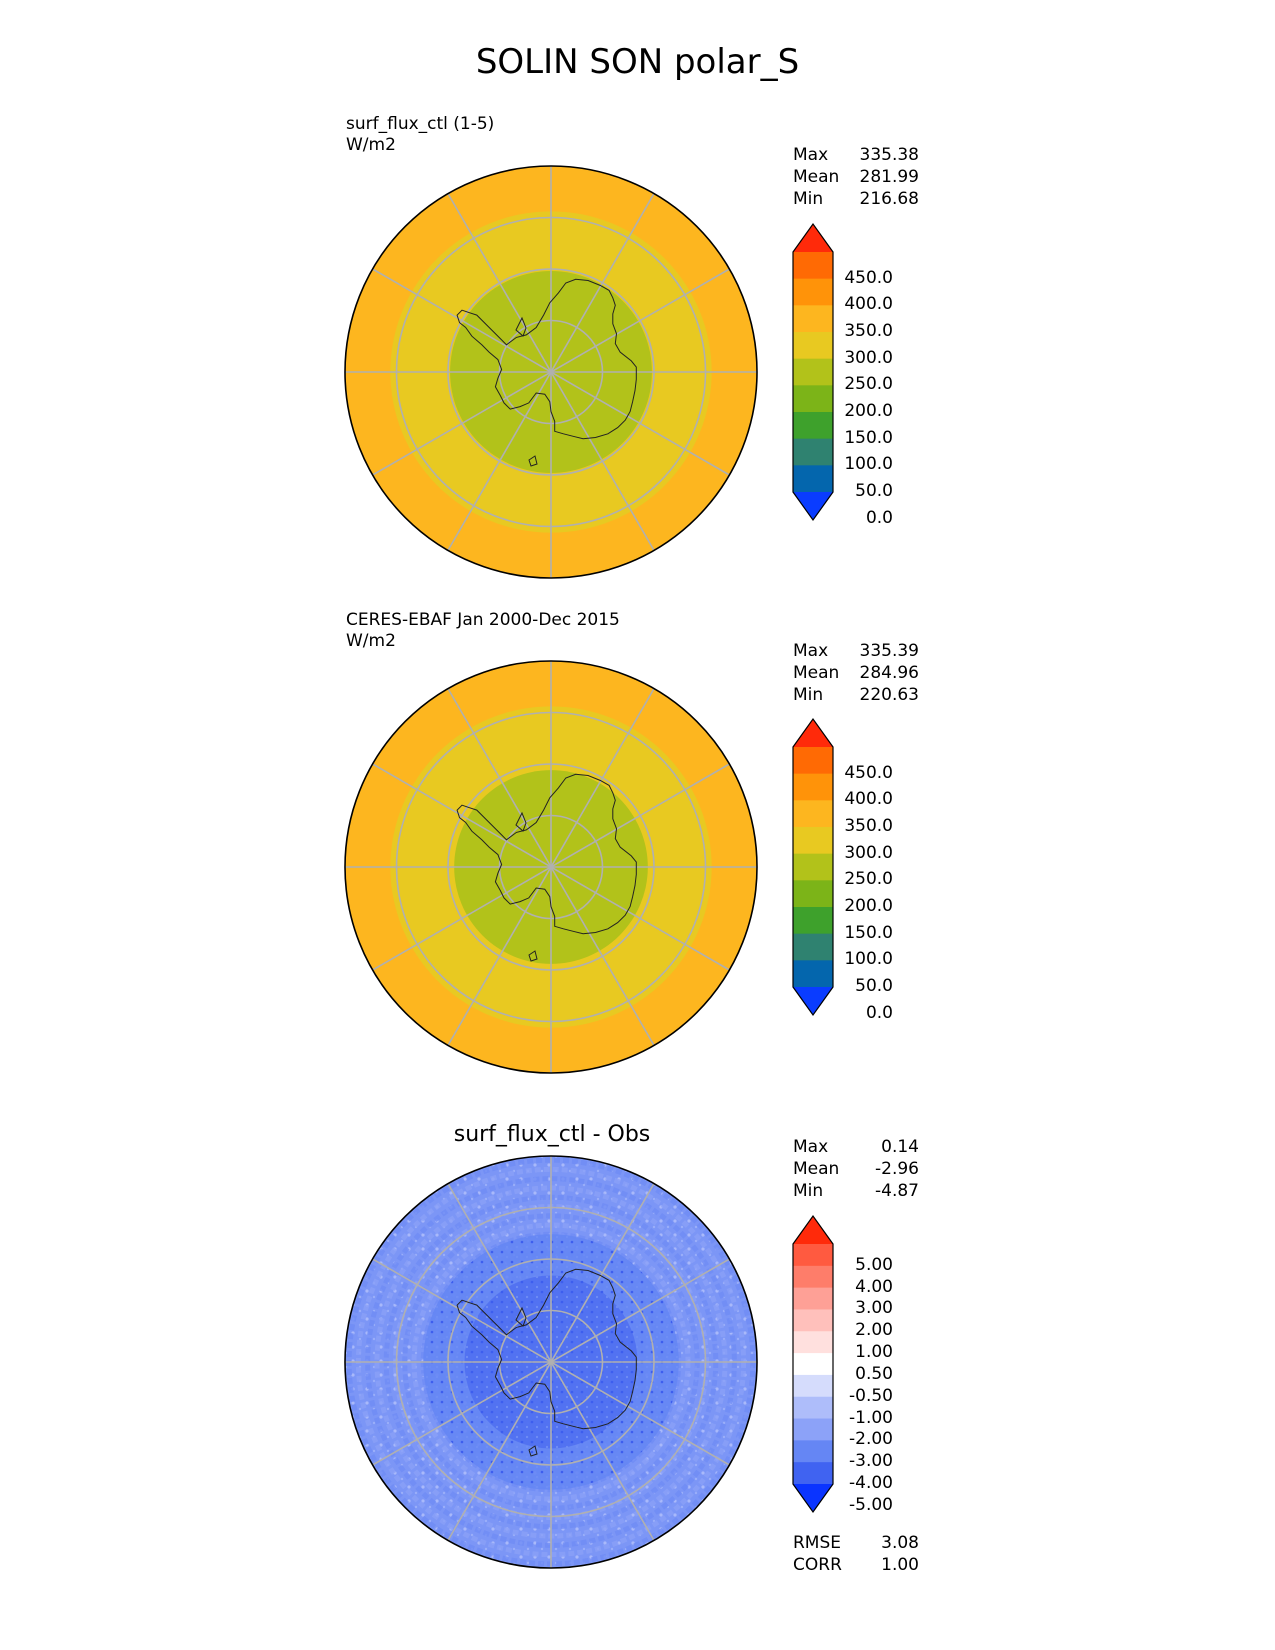  What do you see at coordinates (874, 1264) in the screenshot?
I see `colorbar-tick-label: 5.00` at bounding box center [874, 1264].